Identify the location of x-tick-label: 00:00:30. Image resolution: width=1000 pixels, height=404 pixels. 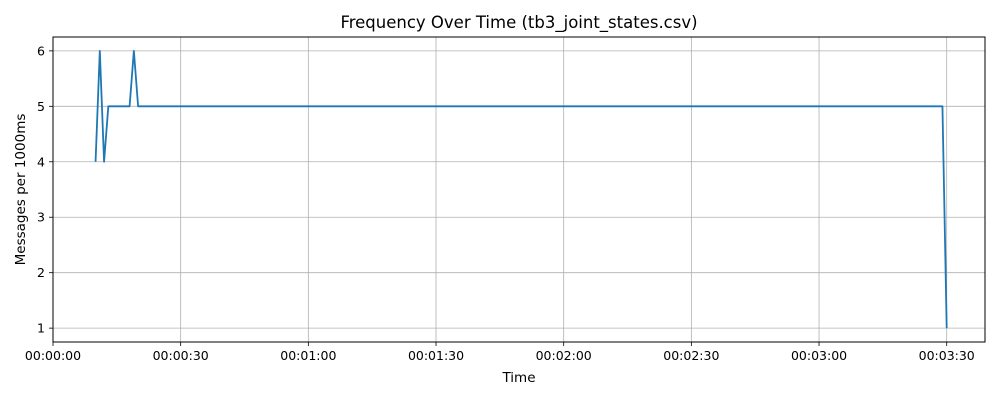
(181, 355).